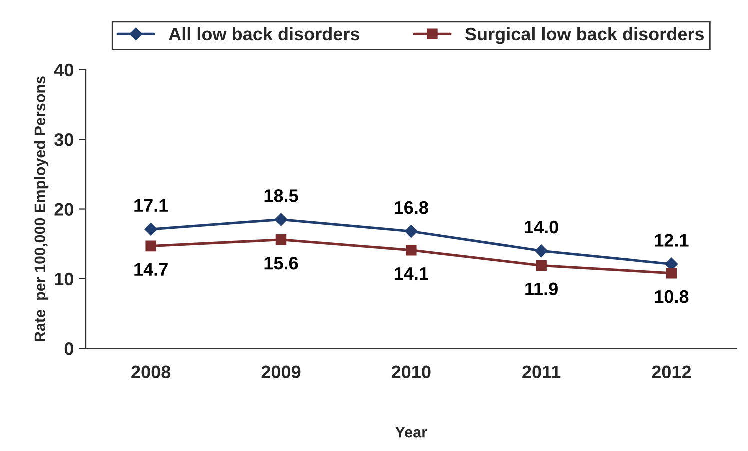 The image size is (748, 451). Describe the element at coordinates (411, 372) in the screenshot. I see `x-tick-label: 2010` at that location.